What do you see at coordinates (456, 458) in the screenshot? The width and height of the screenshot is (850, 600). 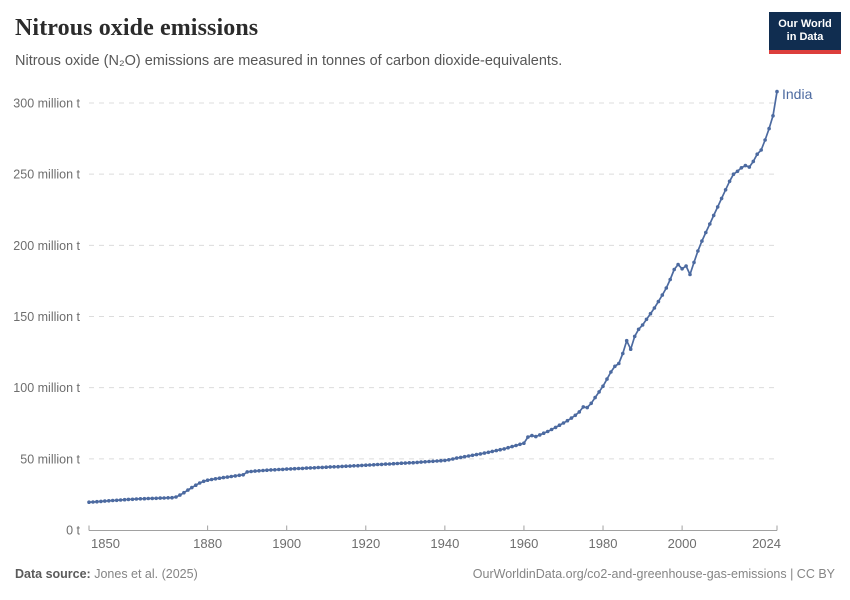 I see `data-point-1943` at bounding box center [456, 458].